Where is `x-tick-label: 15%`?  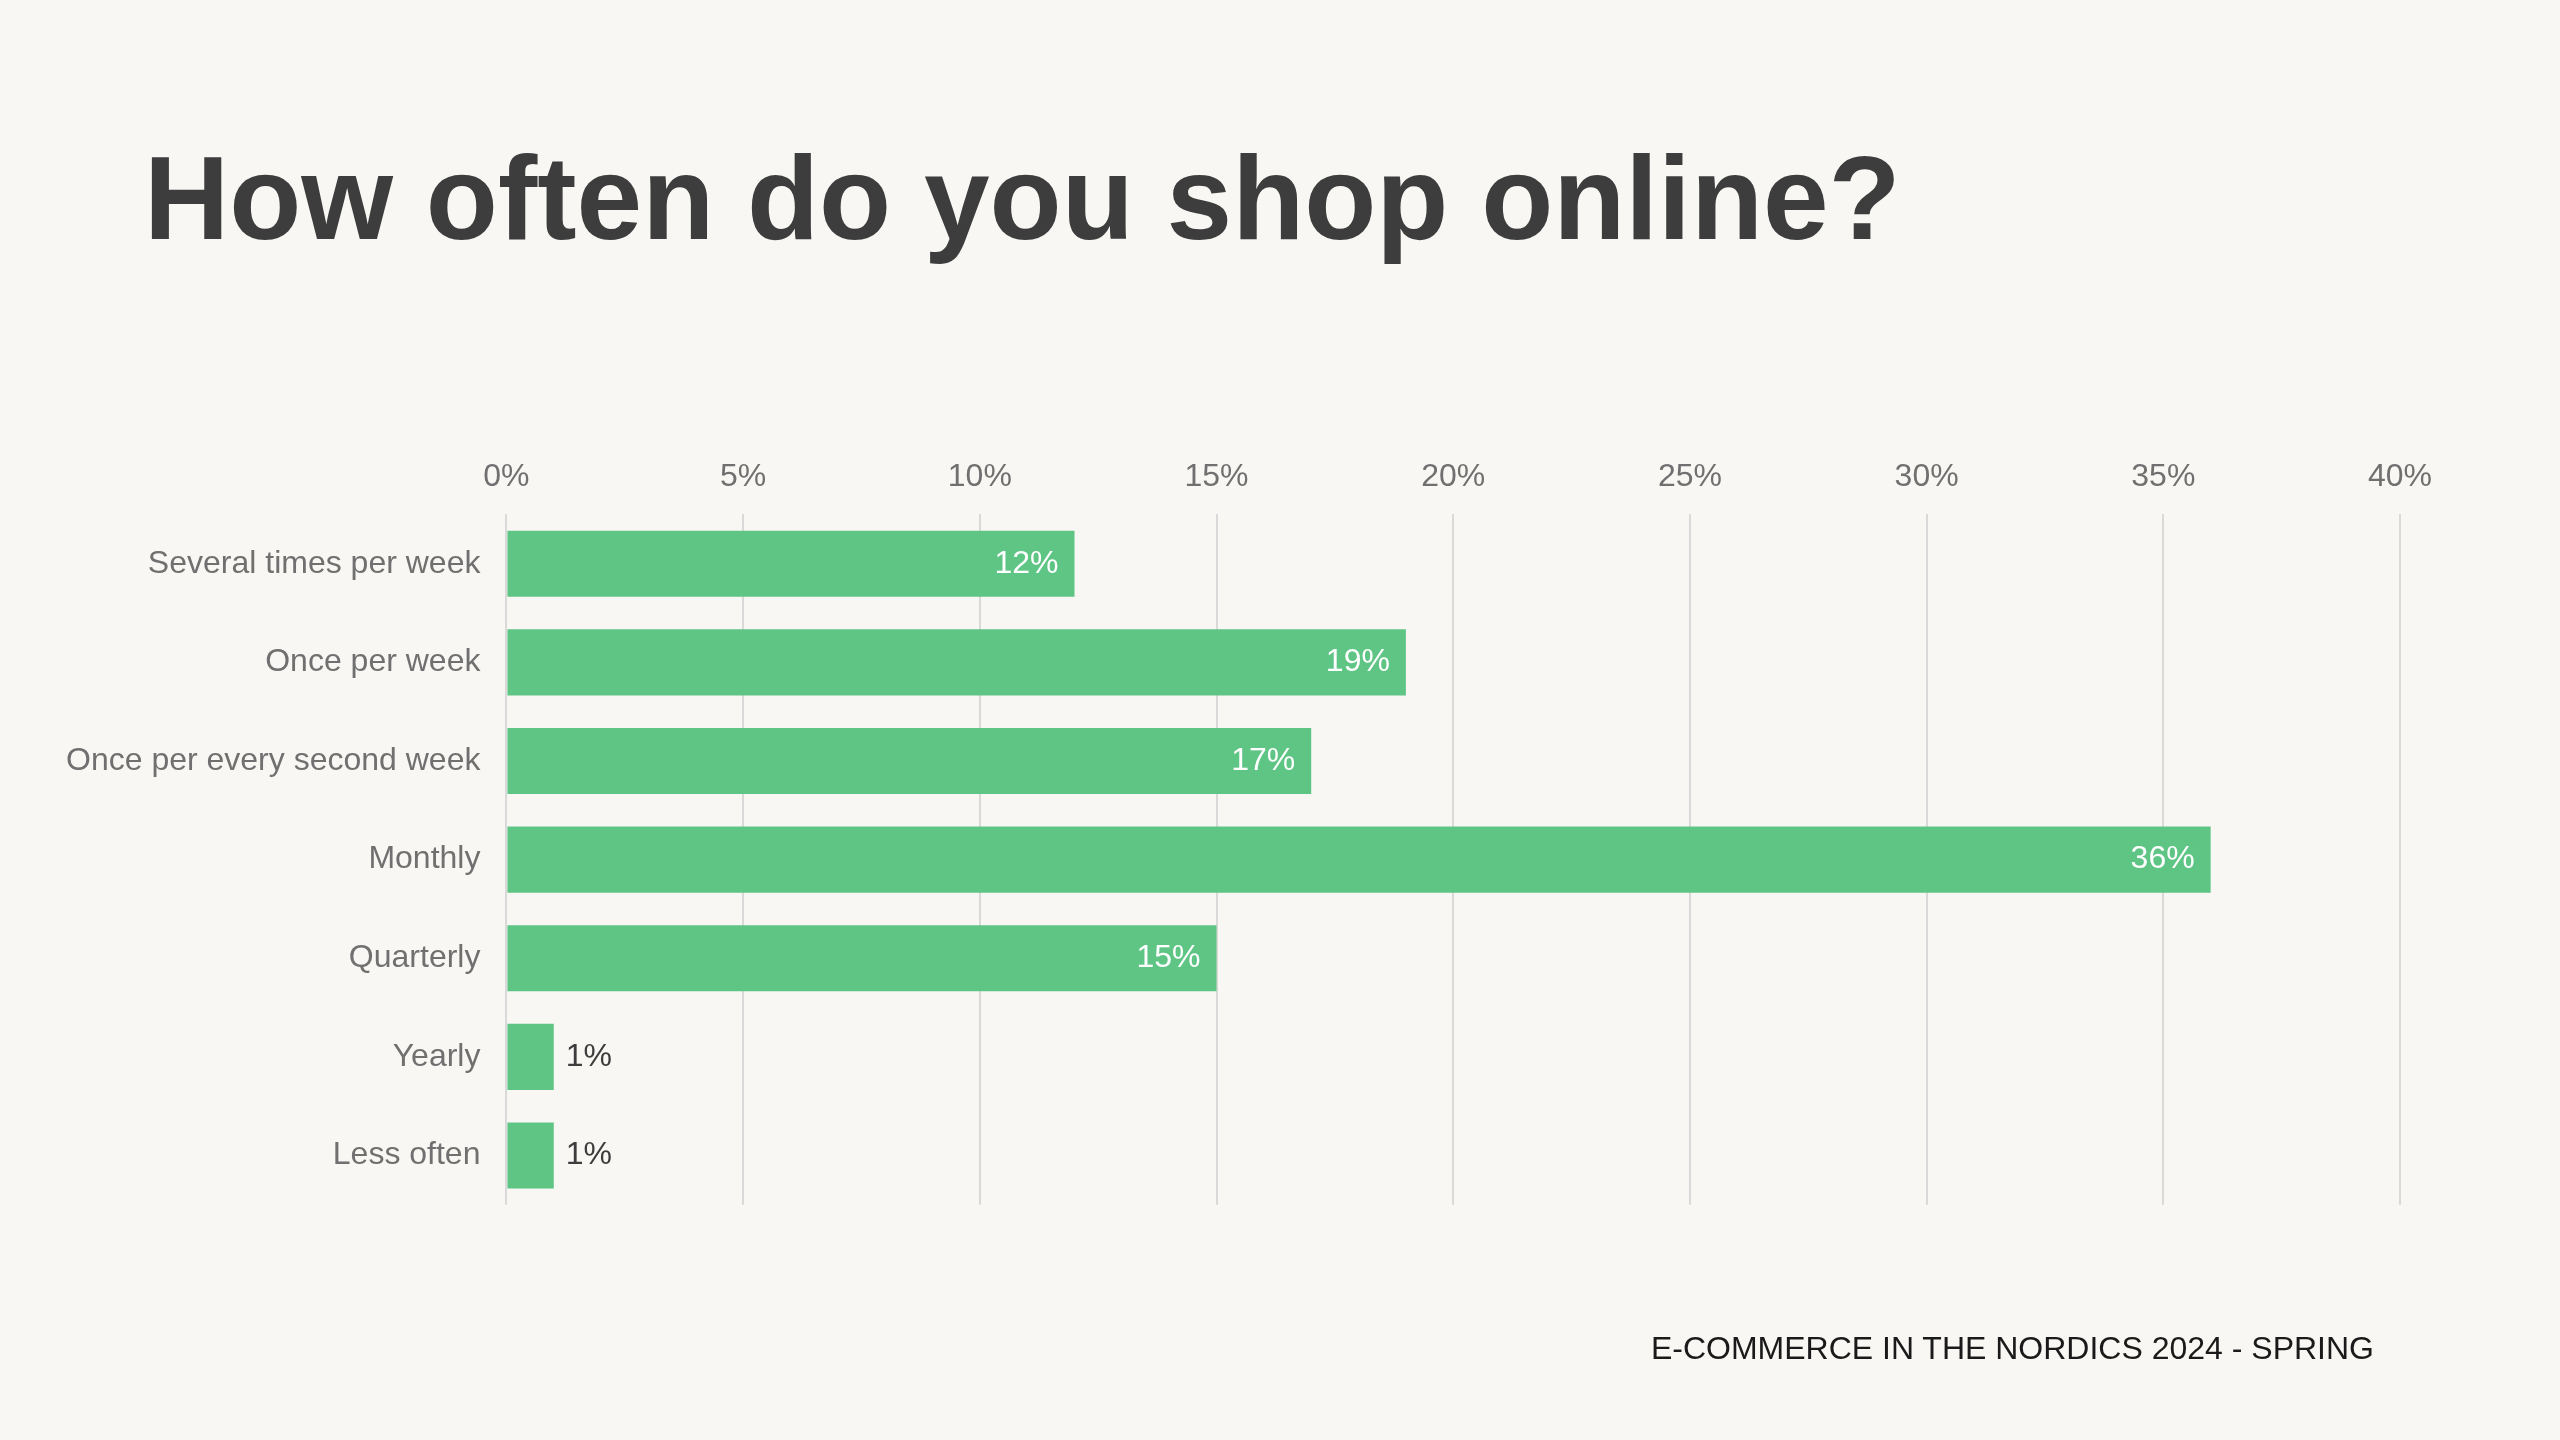 x-tick-label: 15% is located at coordinates (1216, 475).